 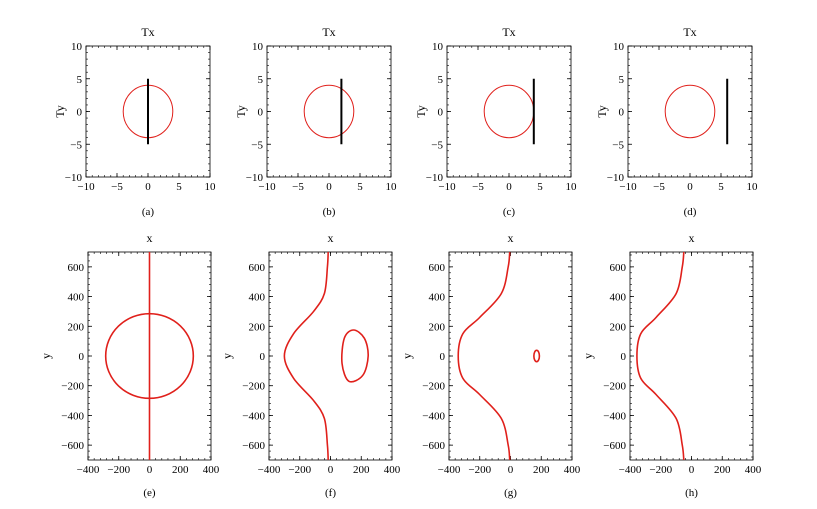 I want to click on panel-caption: (f), so click(x=330, y=493).